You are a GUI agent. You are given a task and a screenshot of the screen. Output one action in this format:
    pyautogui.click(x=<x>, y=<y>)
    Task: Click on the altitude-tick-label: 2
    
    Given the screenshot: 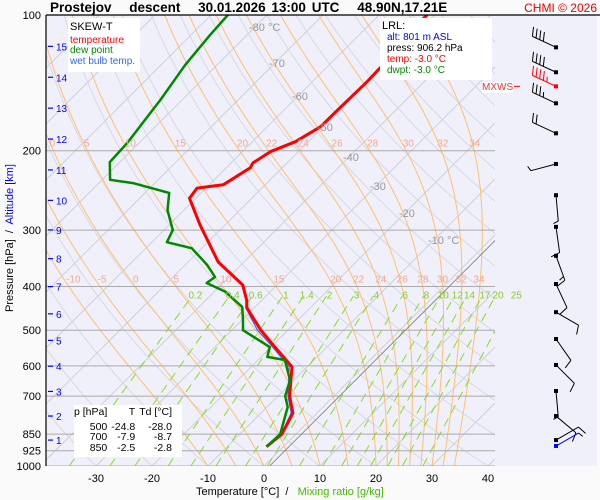 What is the action you would take?
    pyautogui.click(x=59, y=417)
    